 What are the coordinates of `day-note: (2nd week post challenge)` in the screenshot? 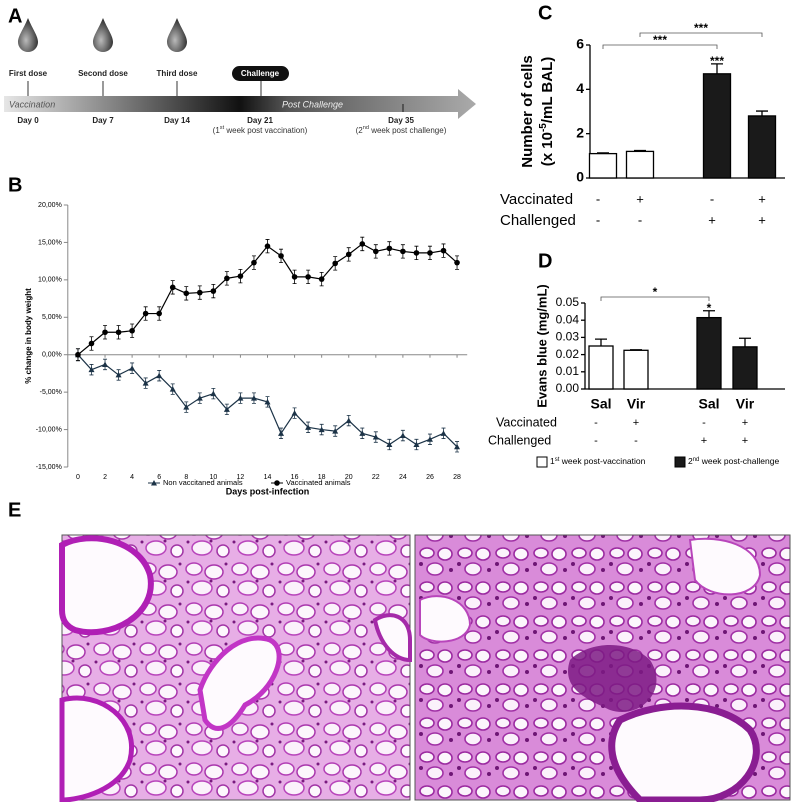 It's located at (401, 130).